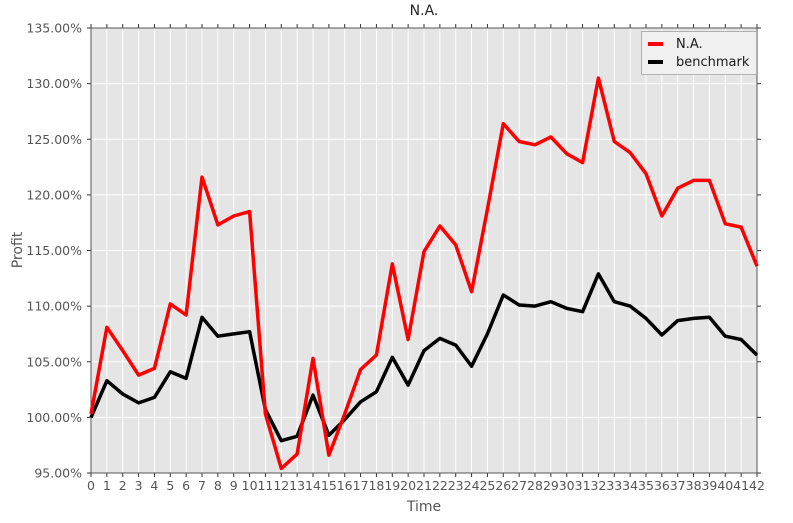 This screenshot has height=523, width=793. I want to click on x-tick-label: 18, so click(376, 485).